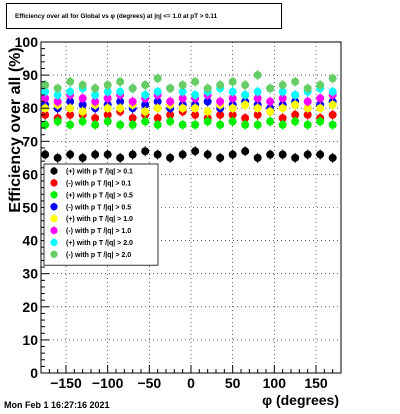  Describe the element at coordinates (99, 219) in the screenshot. I see `legend-label: (+) with p T /|q| > 1.0` at that location.